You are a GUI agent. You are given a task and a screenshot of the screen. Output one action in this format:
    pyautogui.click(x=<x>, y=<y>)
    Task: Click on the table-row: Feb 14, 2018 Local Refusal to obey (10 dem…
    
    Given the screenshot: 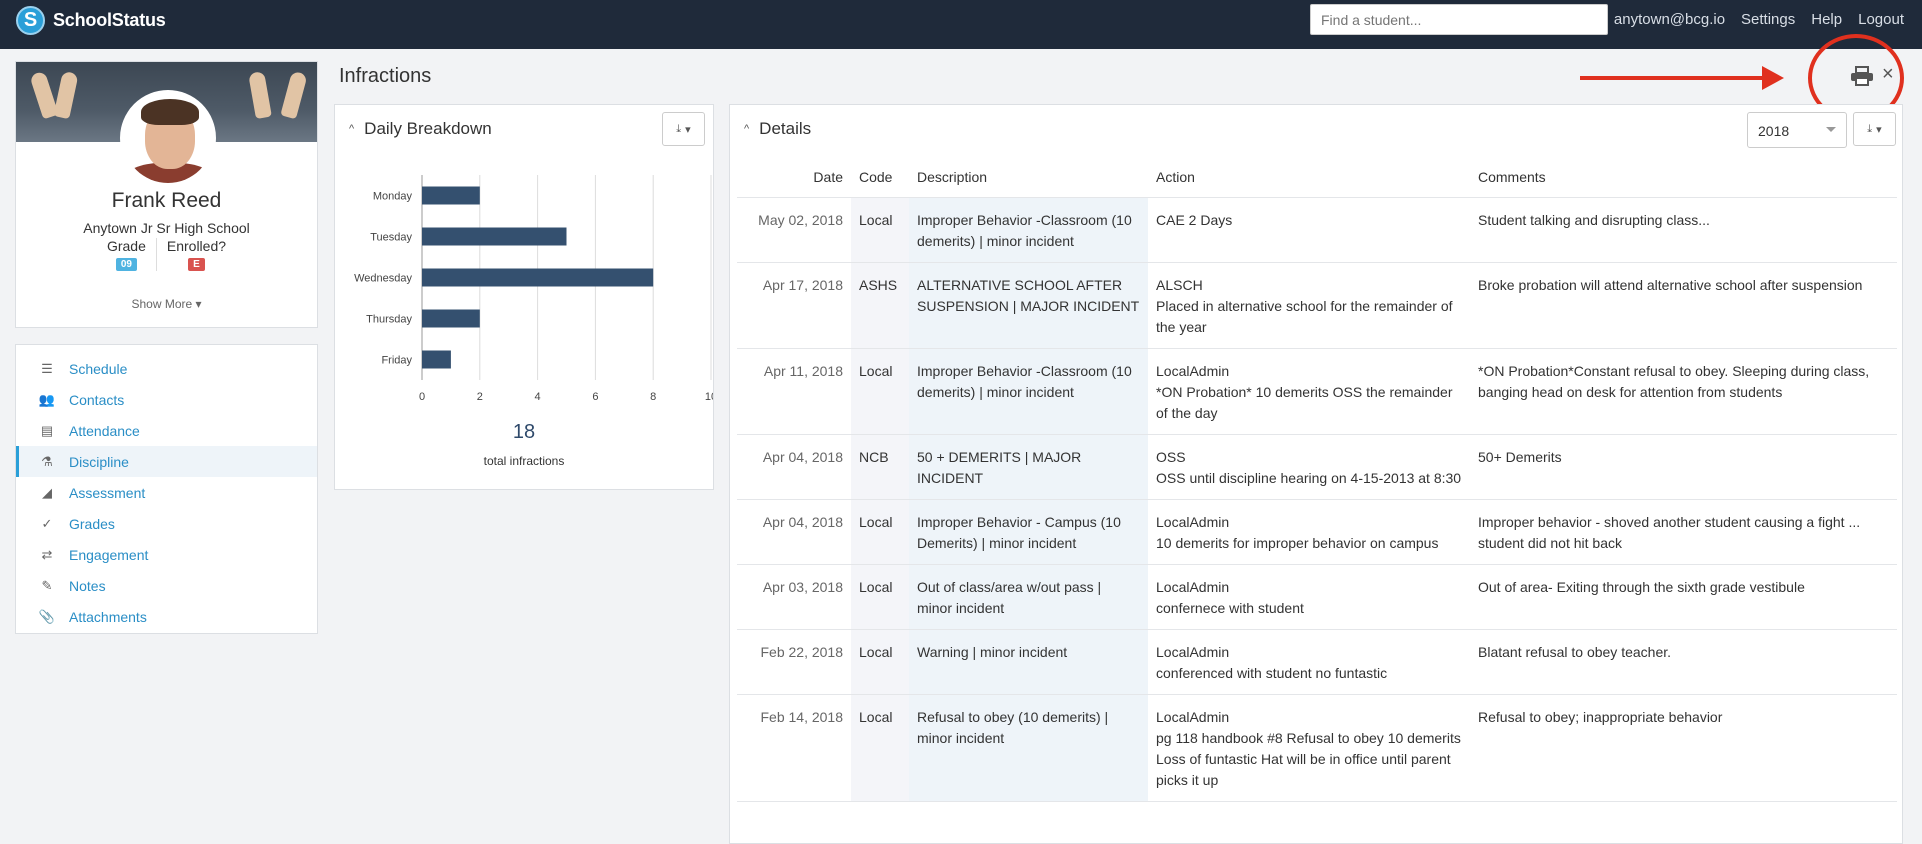 What is the action you would take?
    pyautogui.click(x=1317, y=748)
    